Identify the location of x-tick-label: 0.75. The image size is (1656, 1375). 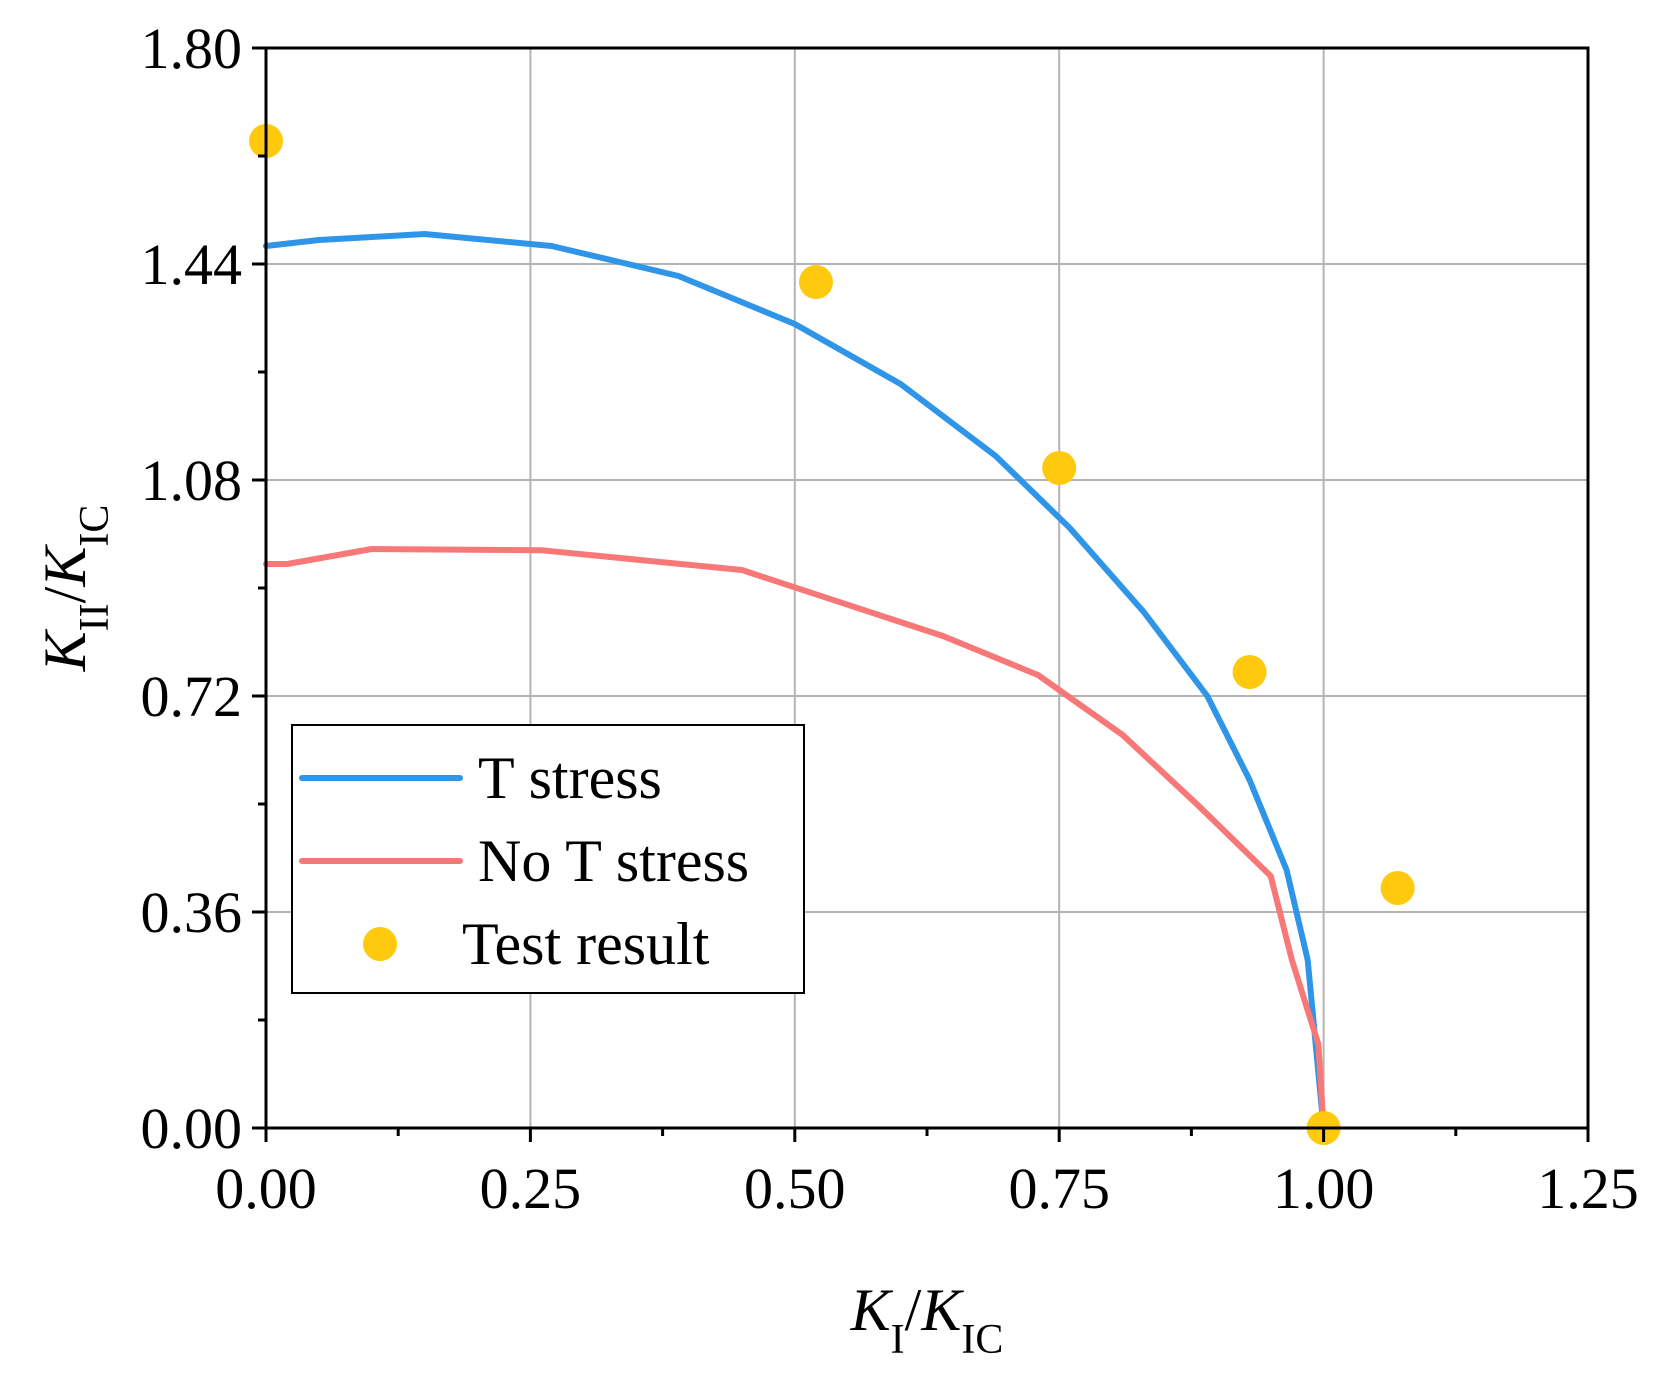
(1059, 1188).